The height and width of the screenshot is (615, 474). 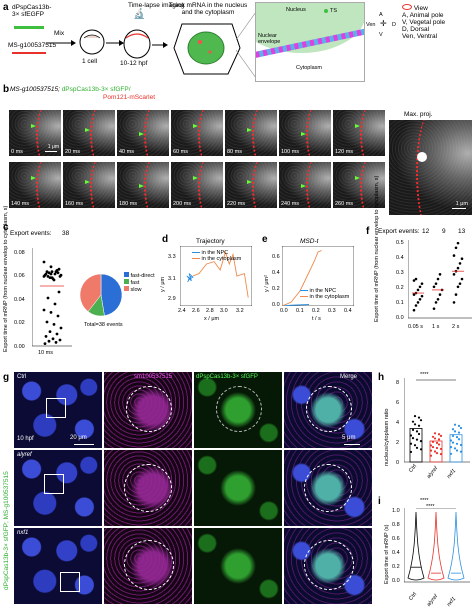 What do you see at coordinates (290, 204) in the screenshot?
I see `b-frame-time: 240 ms` at bounding box center [290, 204].